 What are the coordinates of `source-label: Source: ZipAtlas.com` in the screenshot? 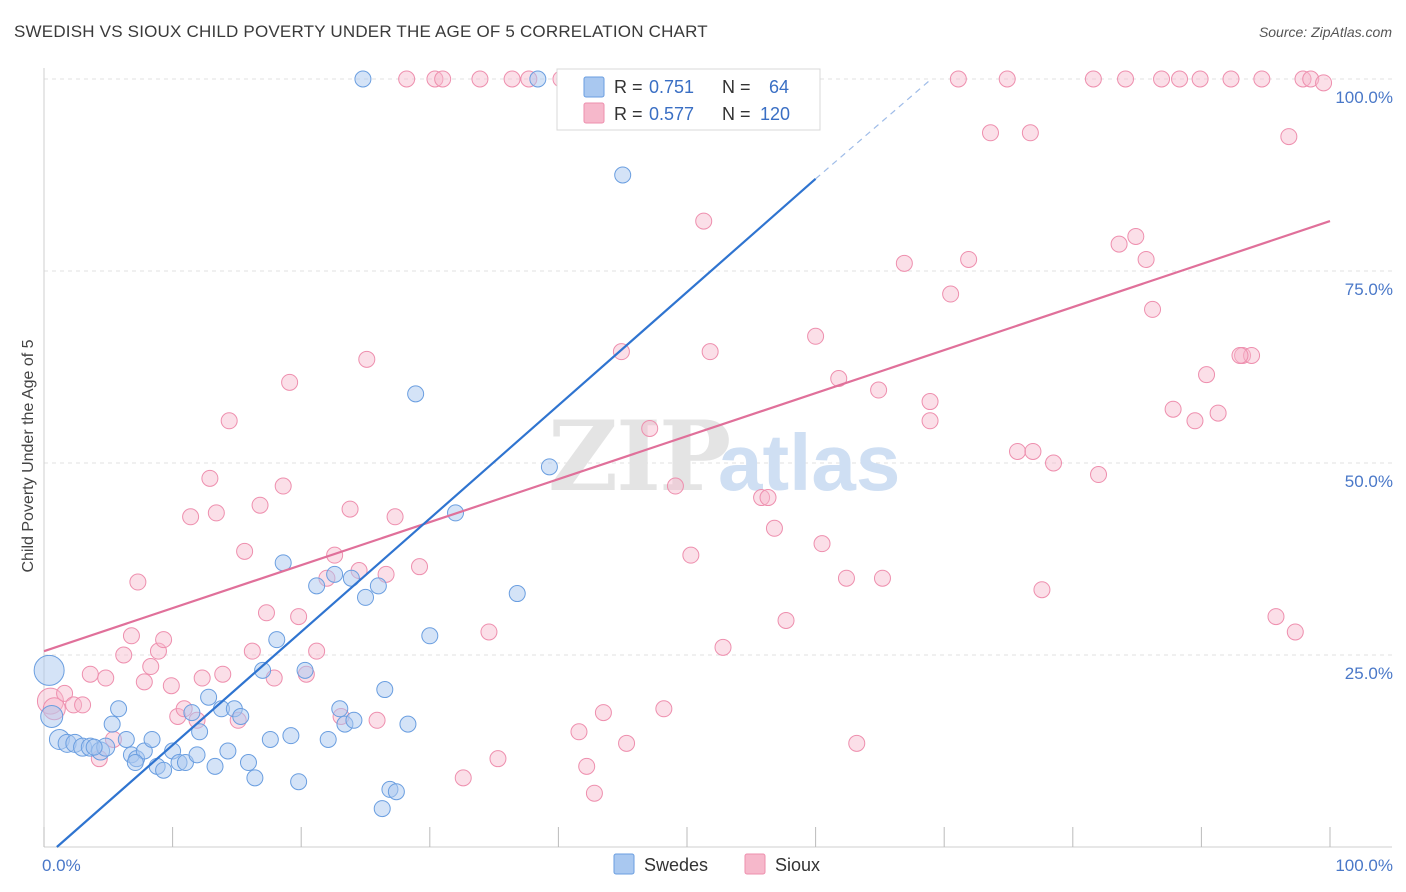 It's located at (1325, 32).